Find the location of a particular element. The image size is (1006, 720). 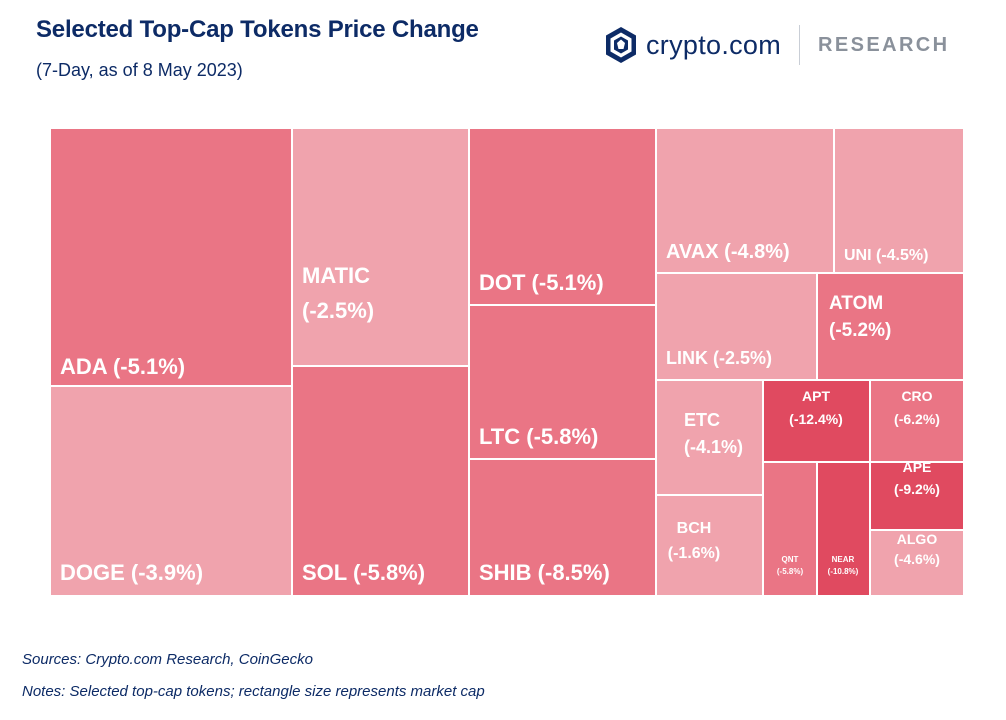

treemap-cell-sol: SOL (-5.8%) is located at coordinates (380, 481).